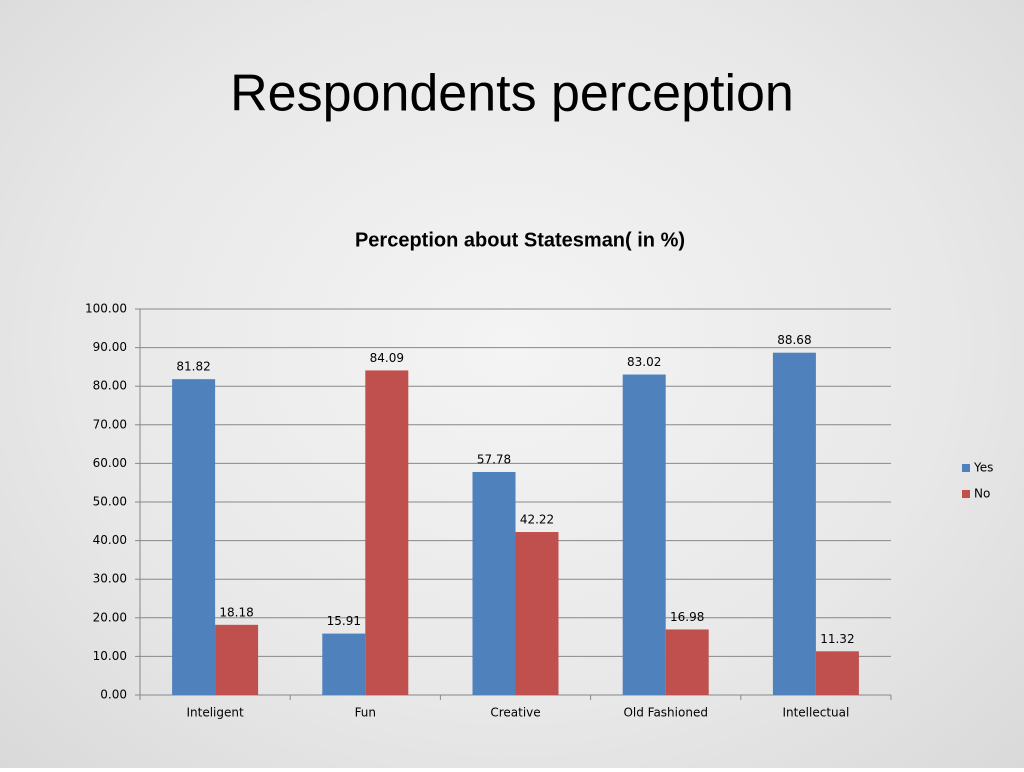 Image resolution: width=1024 pixels, height=772 pixels. What do you see at coordinates (110, 502) in the screenshot?
I see `y-tick-label: 50.00` at bounding box center [110, 502].